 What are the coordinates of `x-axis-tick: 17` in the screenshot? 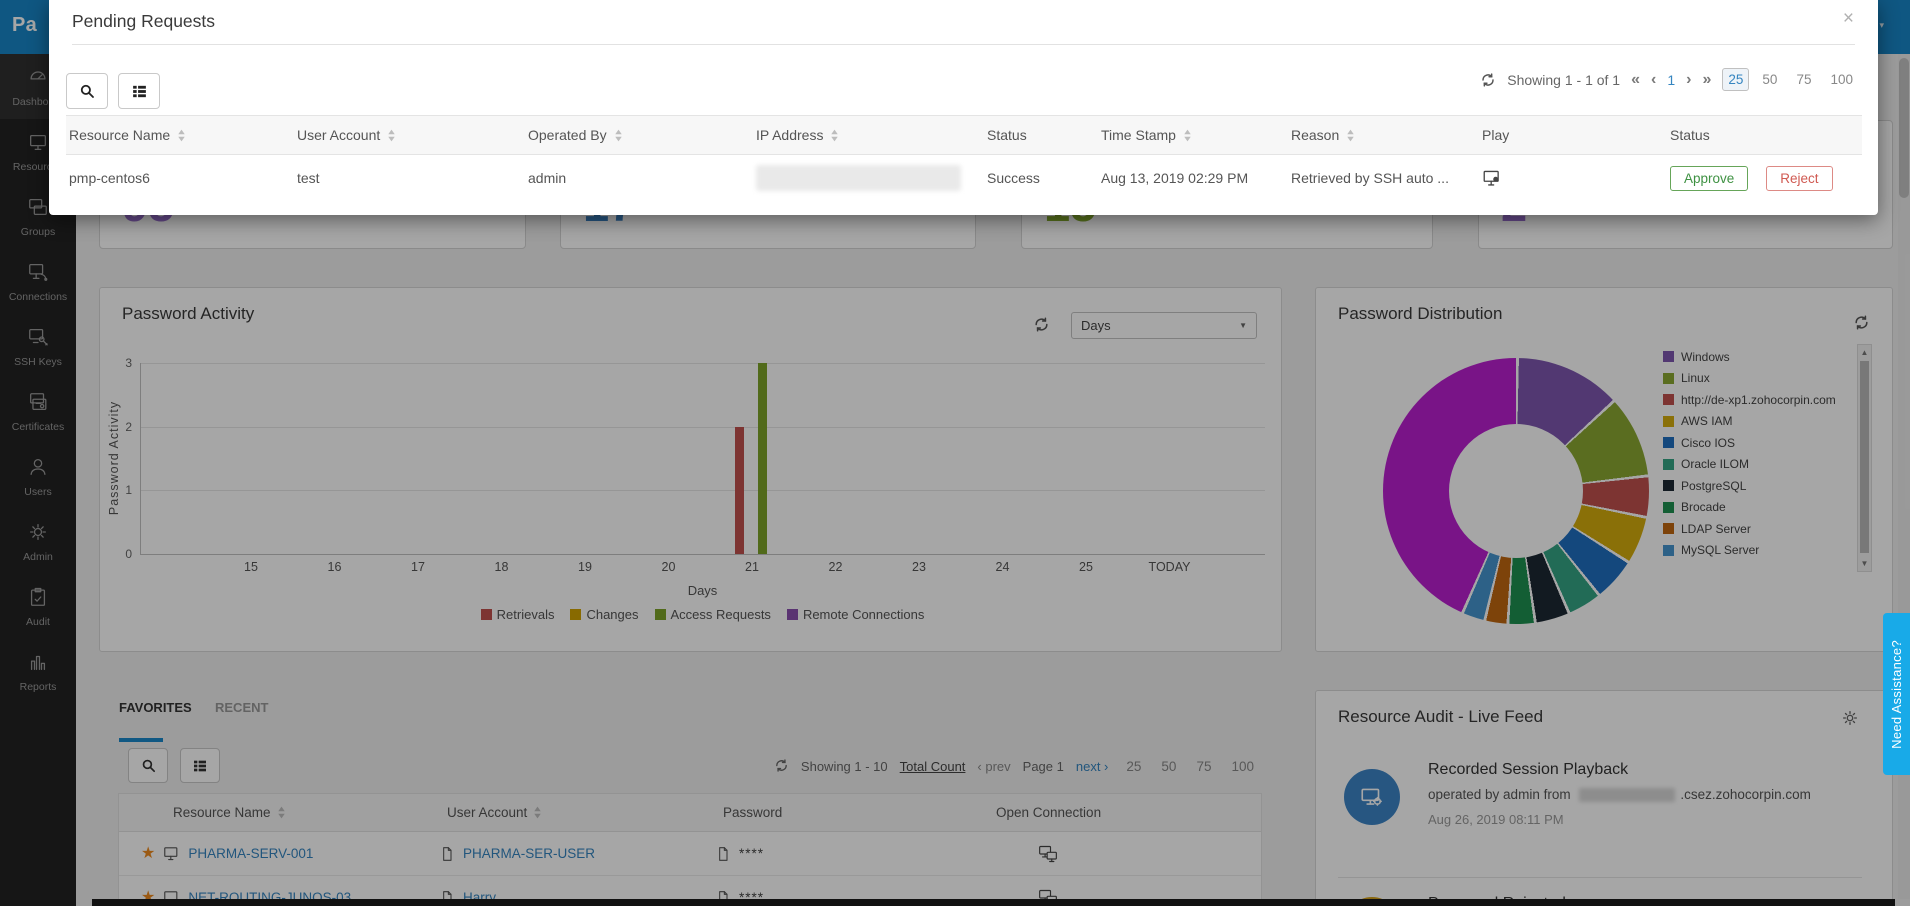 It's located at (418, 567).